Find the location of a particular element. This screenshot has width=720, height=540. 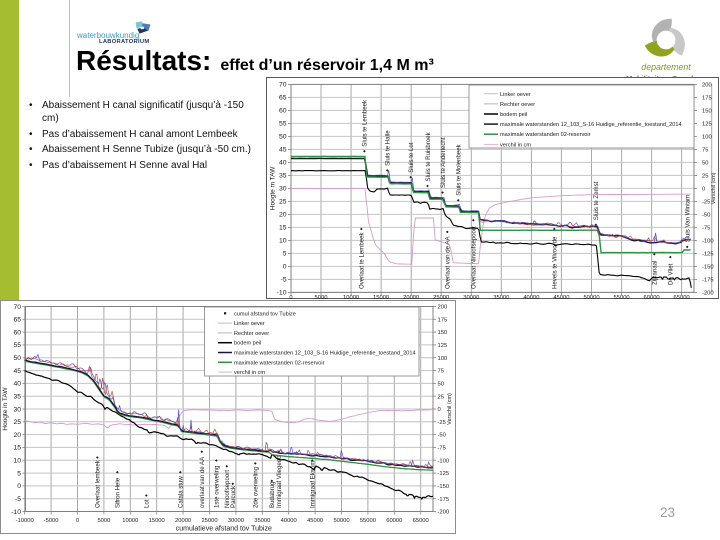

svg-text: 5000 is located at coordinates (321, 297).